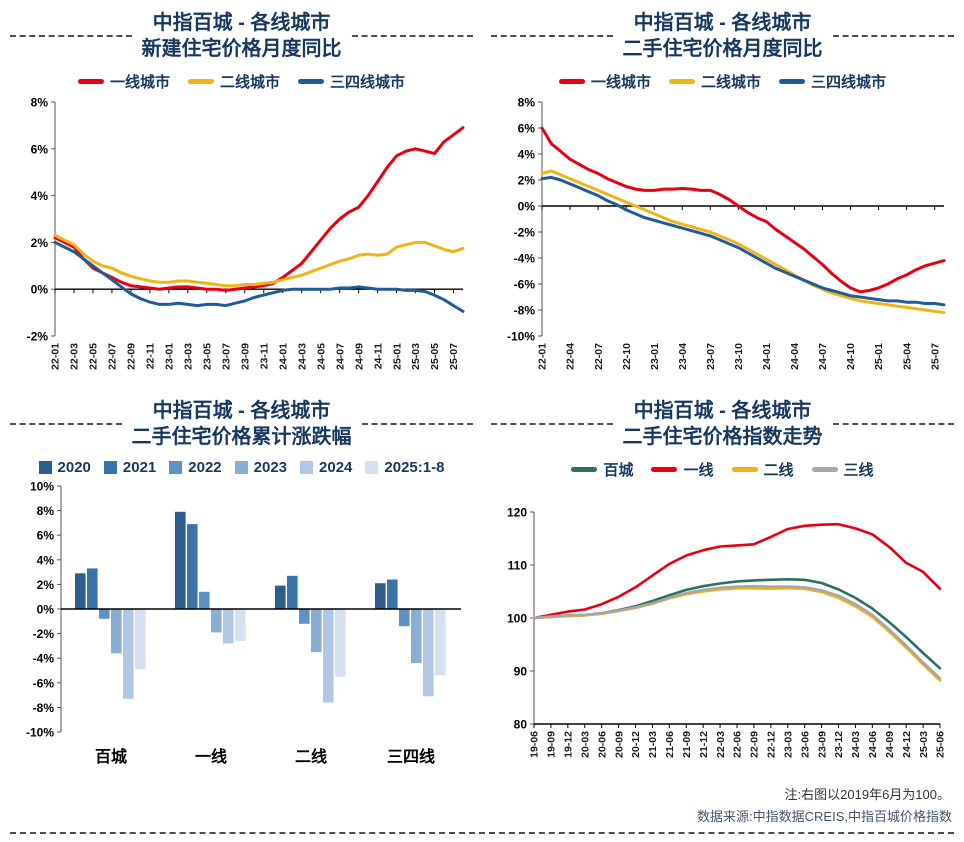 This screenshot has width=964, height=842. I want to click on footnote: 注:右图以2019年6月为100。, so click(867, 794).